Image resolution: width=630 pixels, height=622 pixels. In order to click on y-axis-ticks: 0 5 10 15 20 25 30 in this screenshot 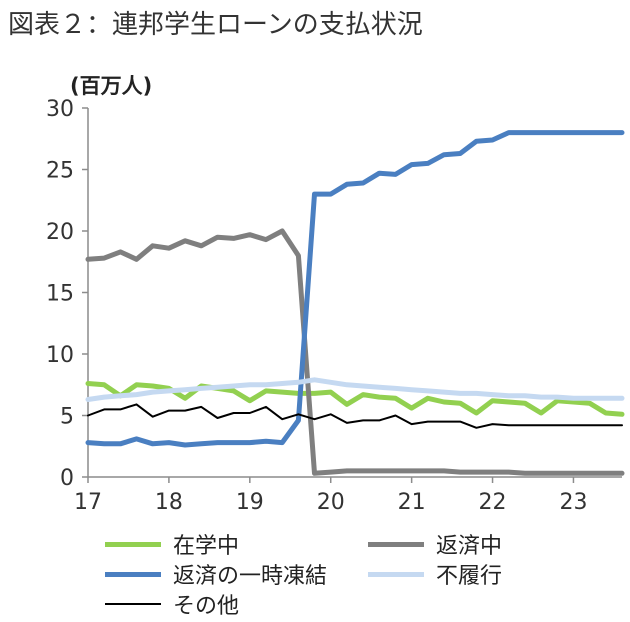, I will do `click(67, 294)`.